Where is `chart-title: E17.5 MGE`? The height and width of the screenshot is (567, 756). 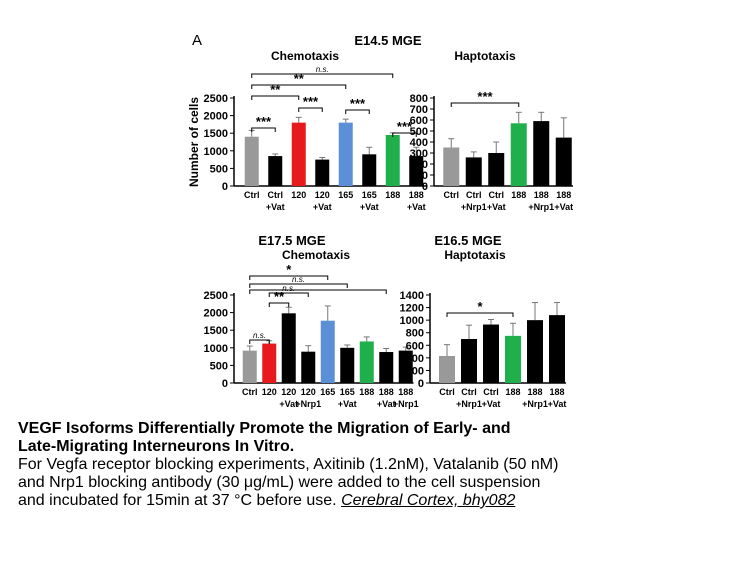 chart-title: E17.5 MGE is located at coordinates (292, 240).